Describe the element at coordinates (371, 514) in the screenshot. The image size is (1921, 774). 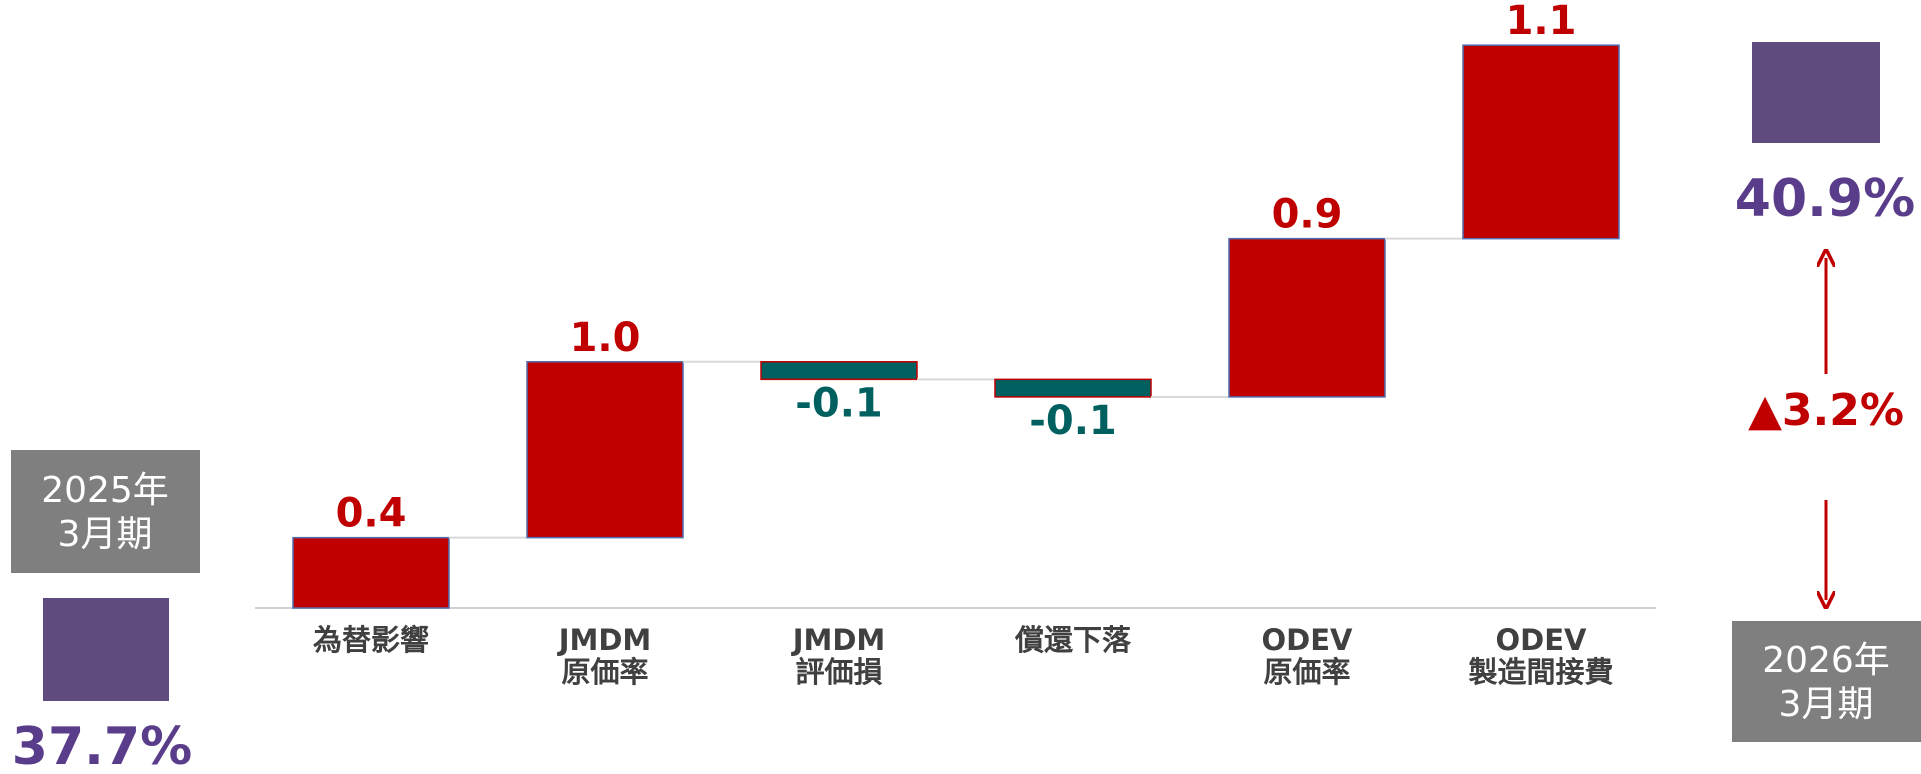
I see `data-label: 0.4` at that location.